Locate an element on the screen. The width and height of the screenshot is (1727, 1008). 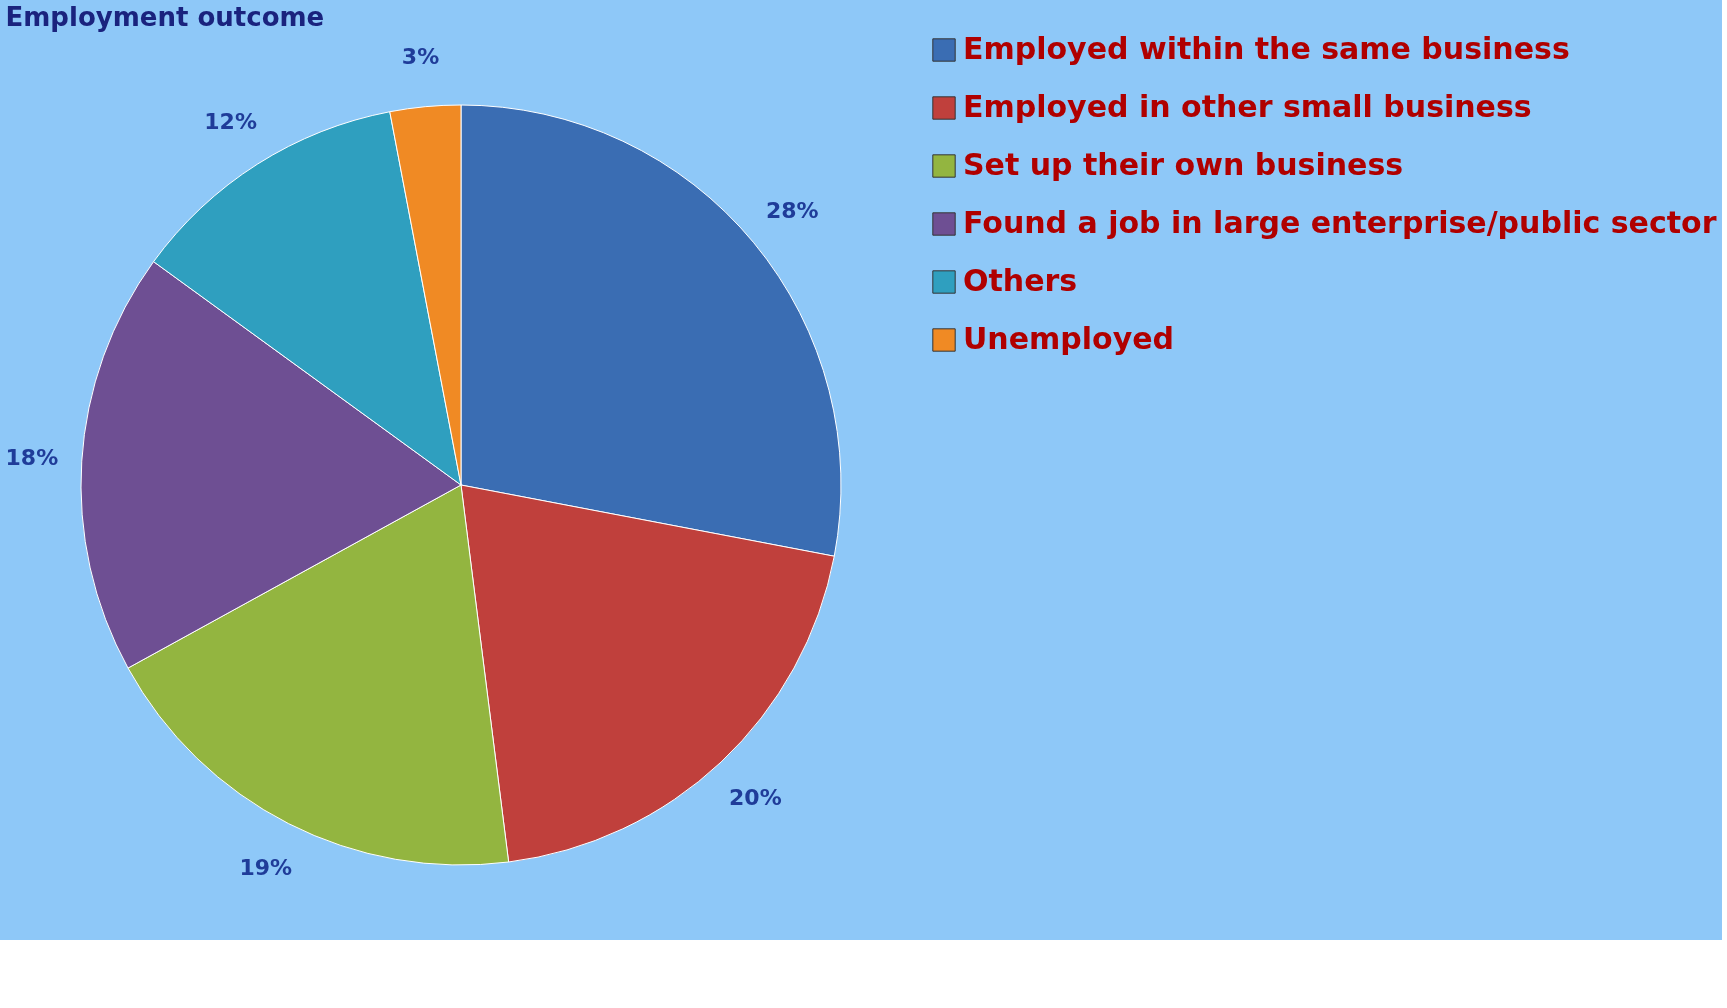
data-label: 28% is located at coordinates (792, 210).